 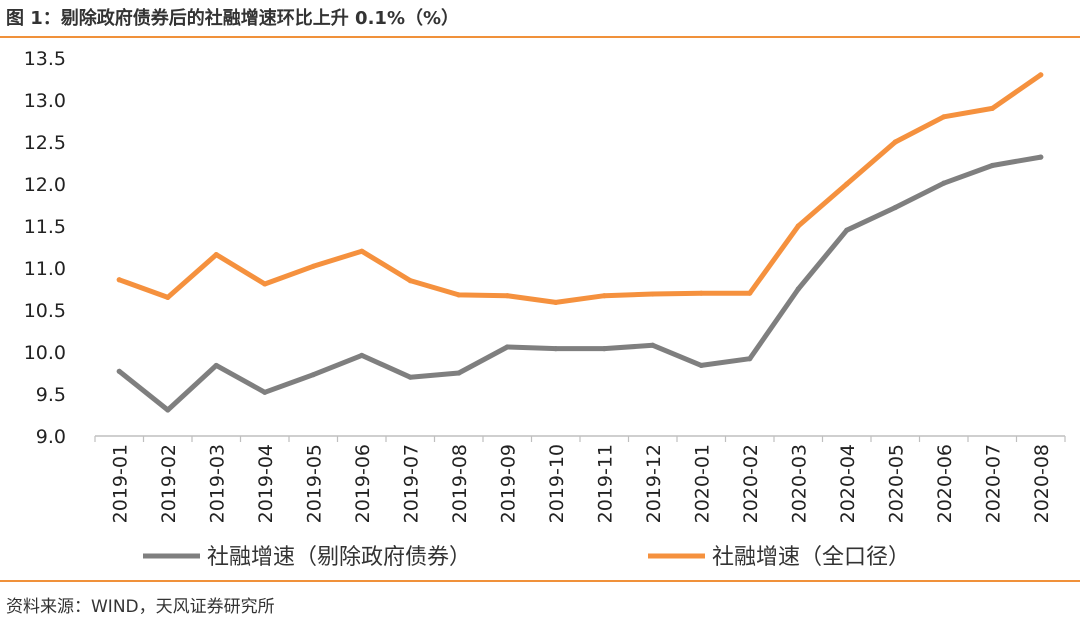 I want to click on top-divider, so click(x=540, y=37).